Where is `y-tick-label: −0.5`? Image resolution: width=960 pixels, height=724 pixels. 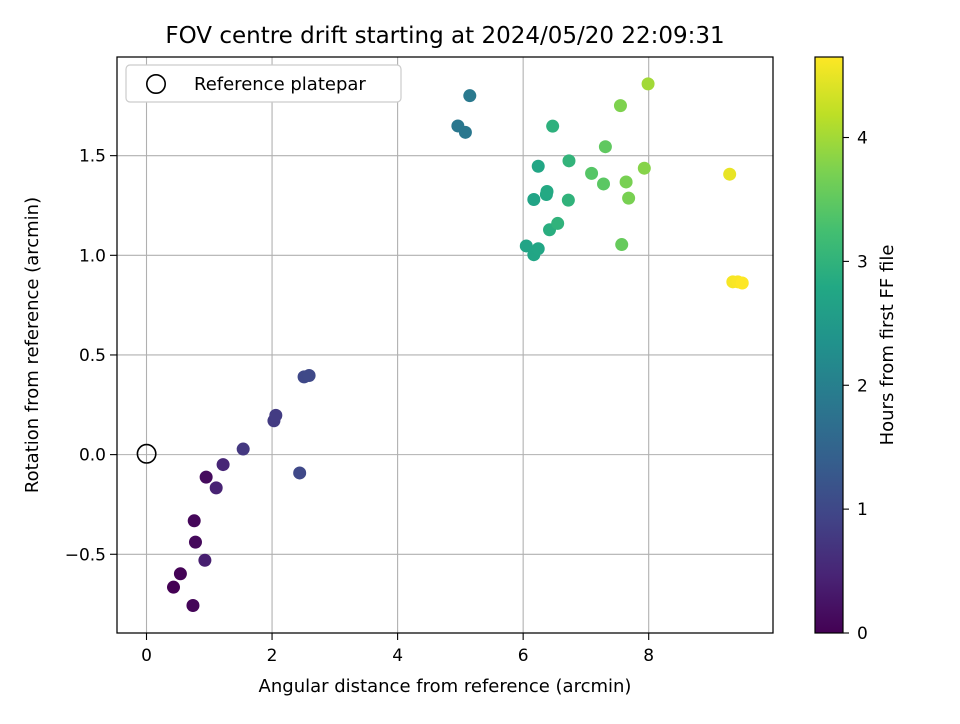
y-tick-label: −0.5 is located at coordinates (85, 555).